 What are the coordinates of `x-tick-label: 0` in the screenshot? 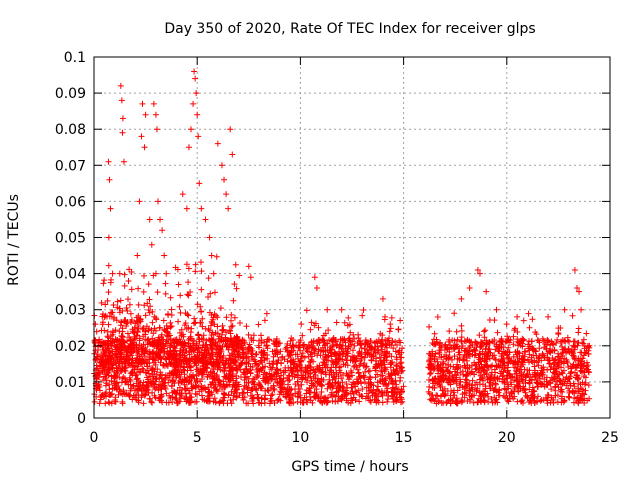 It's located at (94, 438).